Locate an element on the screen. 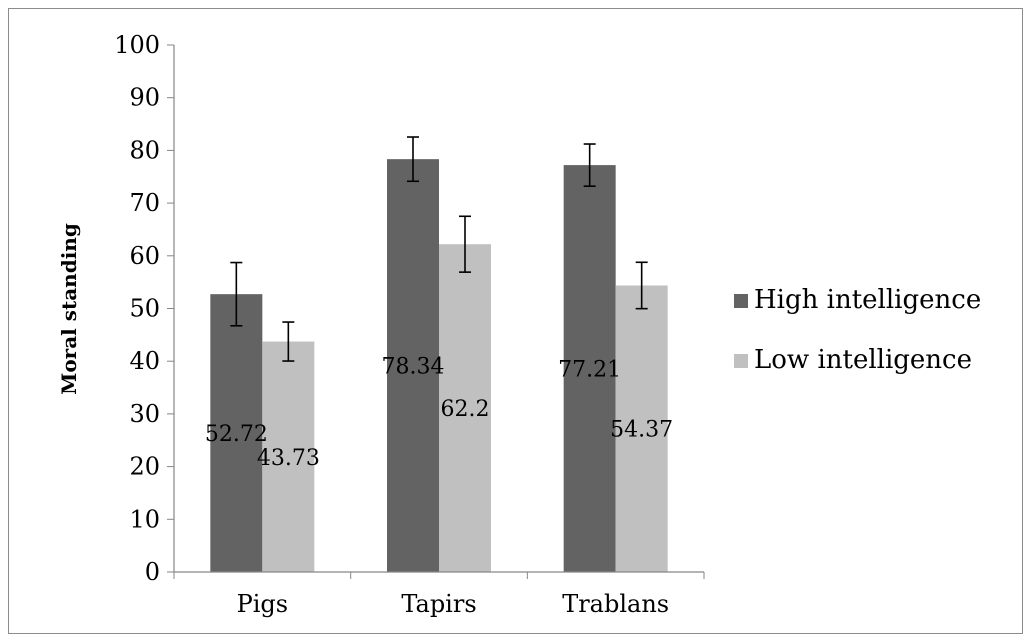 The image size is (1031, 642). legend: High intelligence Low intelligence is located at coordinates (857, 330).